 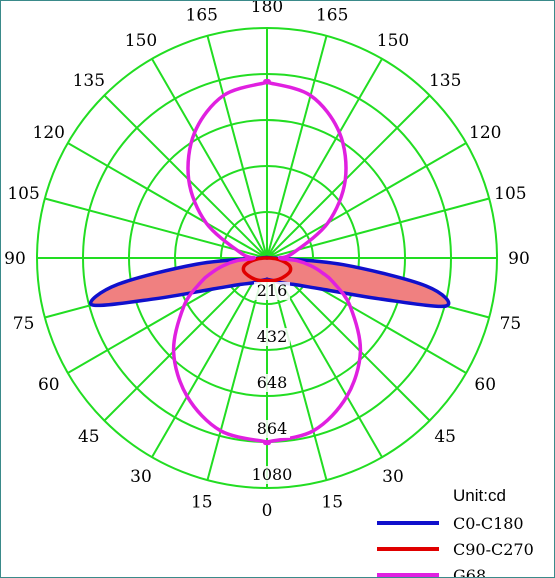 What do you see at coordinates (479, 495) in the screenshot?
I see `unit-label: Unit:cd` at bounding box center [479, 495].